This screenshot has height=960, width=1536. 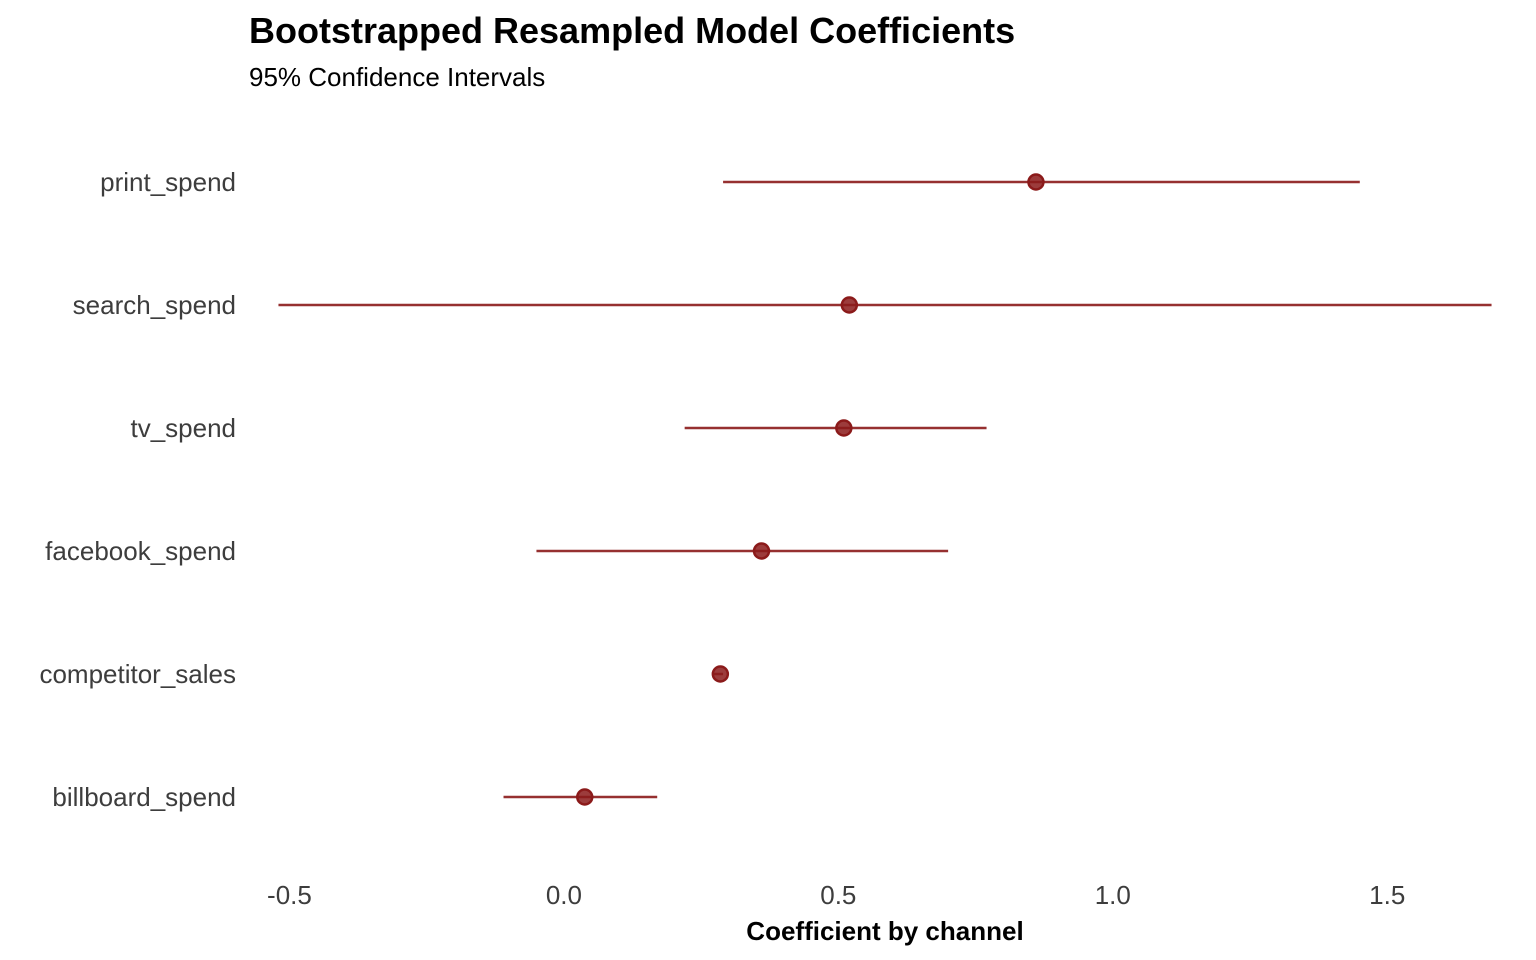 I want to click on x-tick-label: -0.5, so click(x=289, y=895).